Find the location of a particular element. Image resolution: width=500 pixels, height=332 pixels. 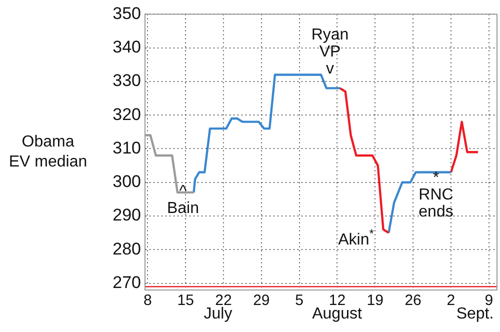

x-tick-label: 5 is located at coordinates (299, 301).